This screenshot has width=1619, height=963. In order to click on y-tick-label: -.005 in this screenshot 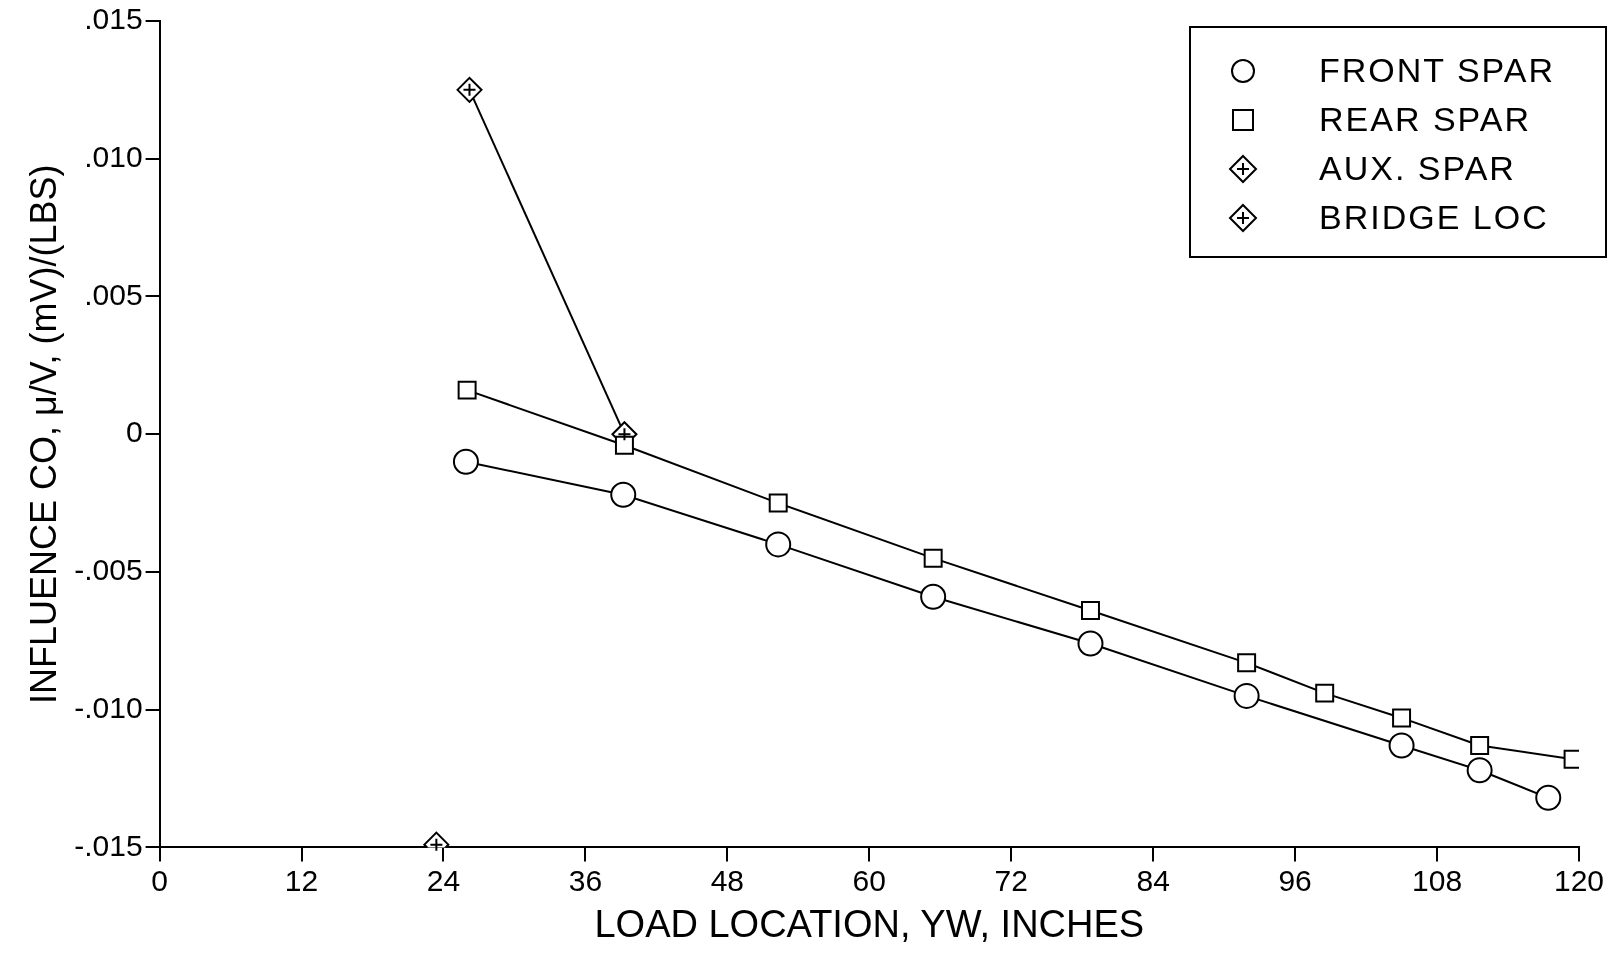, I will do `click(108, 570)`.